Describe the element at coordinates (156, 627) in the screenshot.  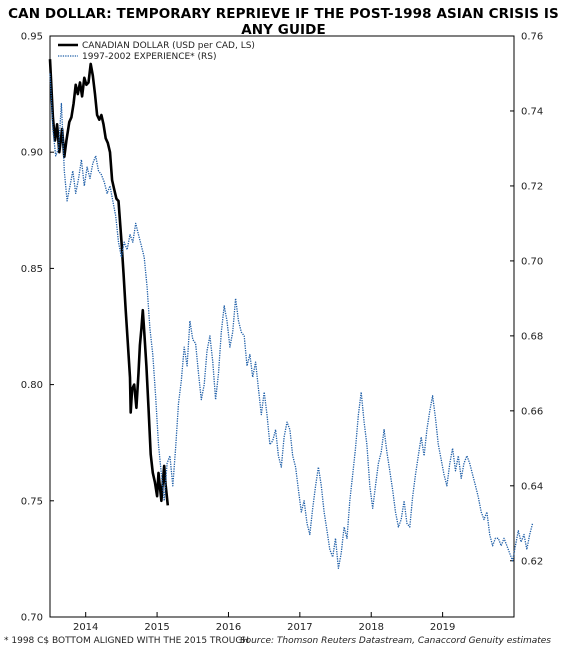
I see `x-tick-label: 2015` at that location.